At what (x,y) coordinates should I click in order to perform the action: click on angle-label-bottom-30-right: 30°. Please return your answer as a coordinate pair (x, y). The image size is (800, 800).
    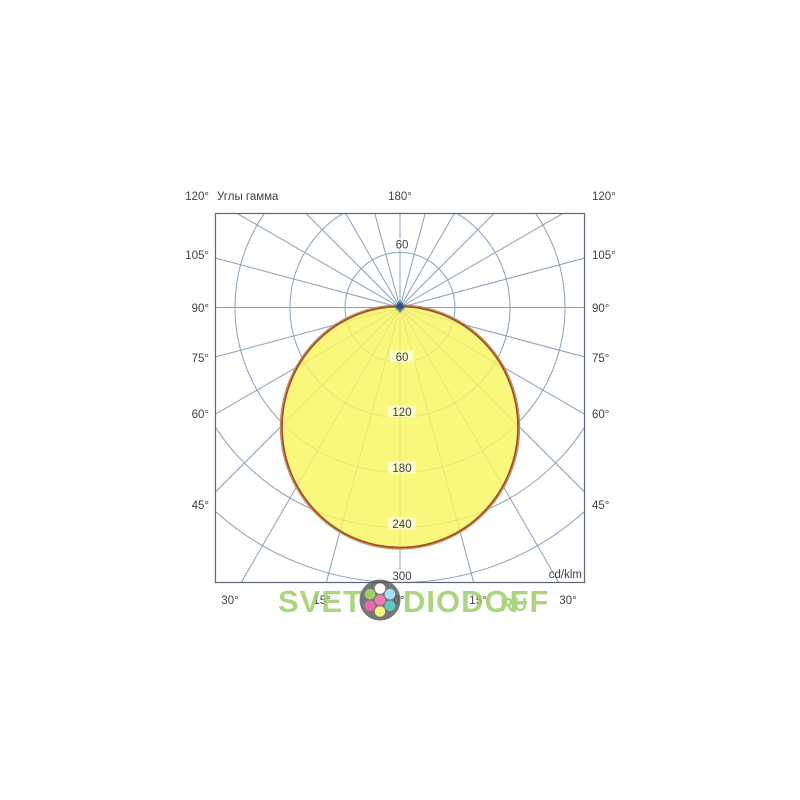
    Looking at the image, I should click on (567, 601).